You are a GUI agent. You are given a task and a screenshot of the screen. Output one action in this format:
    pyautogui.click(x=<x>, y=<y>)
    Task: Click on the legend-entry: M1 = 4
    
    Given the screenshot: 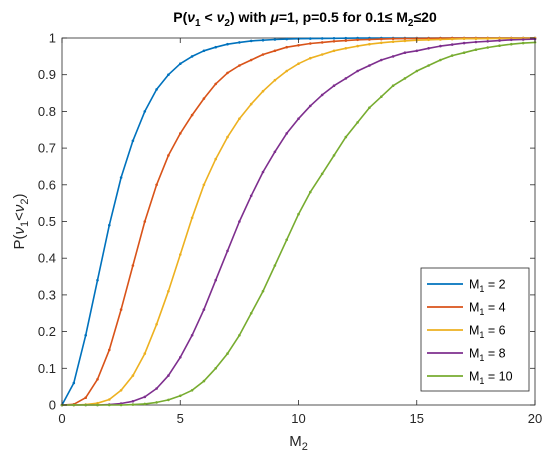 What is the action you would take?
    pyautogui.click(x=466, y=309)
    